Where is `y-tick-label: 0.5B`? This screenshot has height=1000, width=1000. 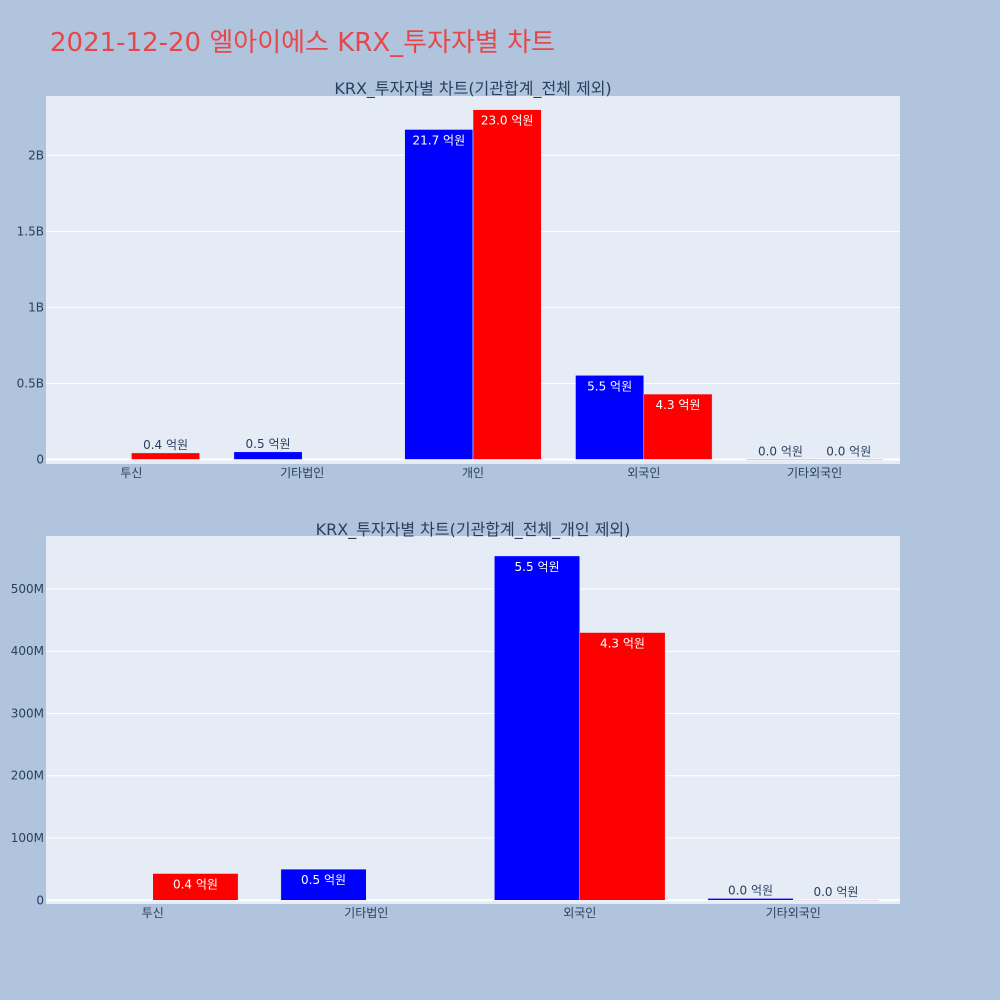 y-tick-label: 0.5B is located at coordinates (30, 383).